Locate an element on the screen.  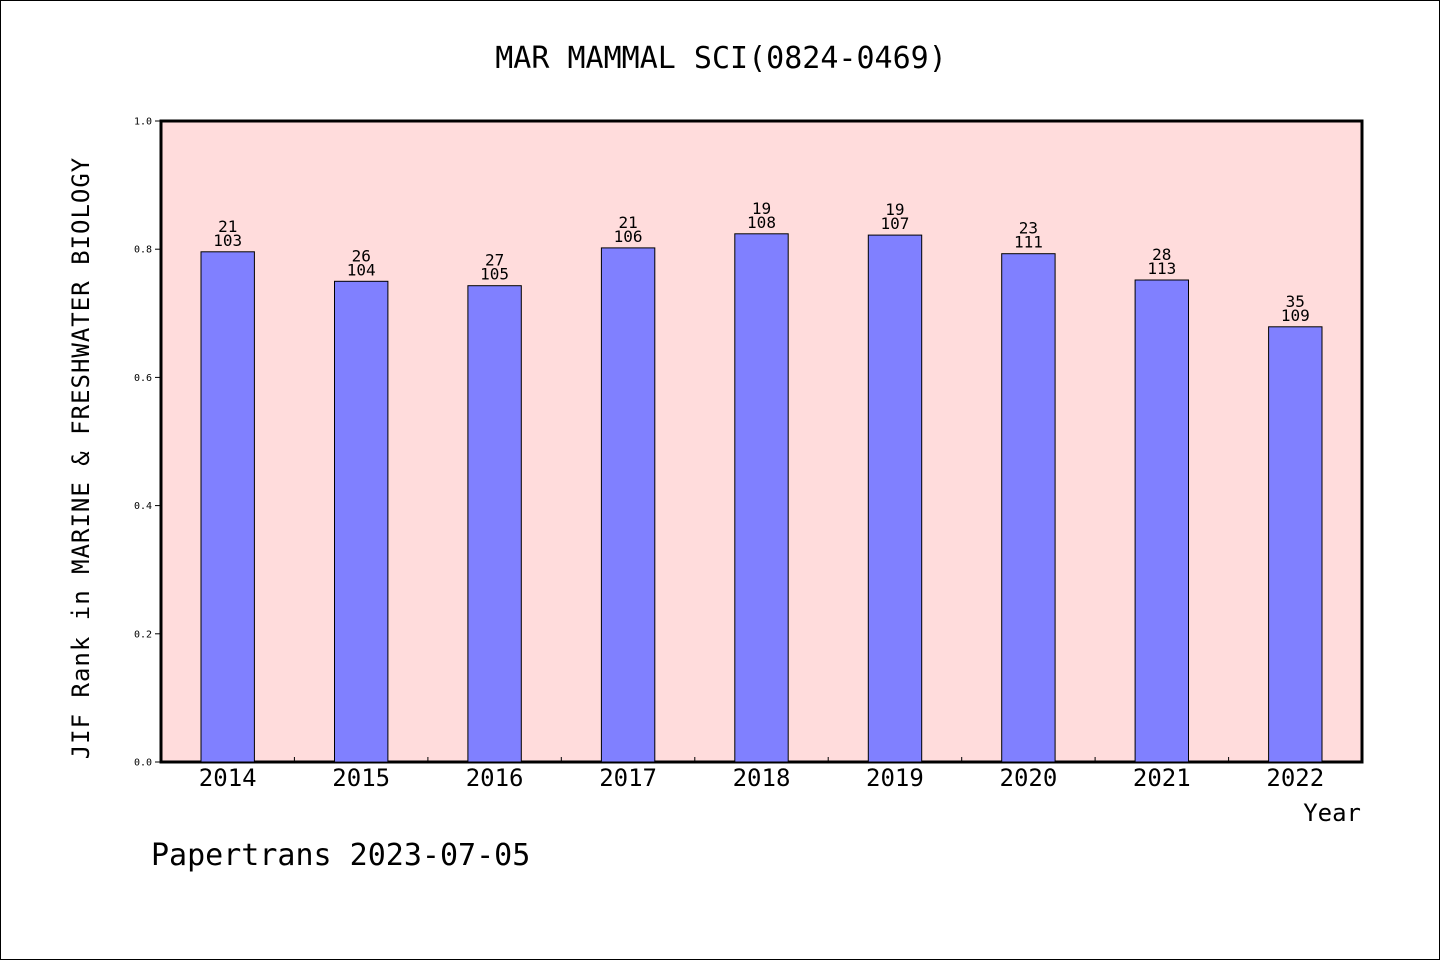
bar-2018 is located at coordinates (761, 498).